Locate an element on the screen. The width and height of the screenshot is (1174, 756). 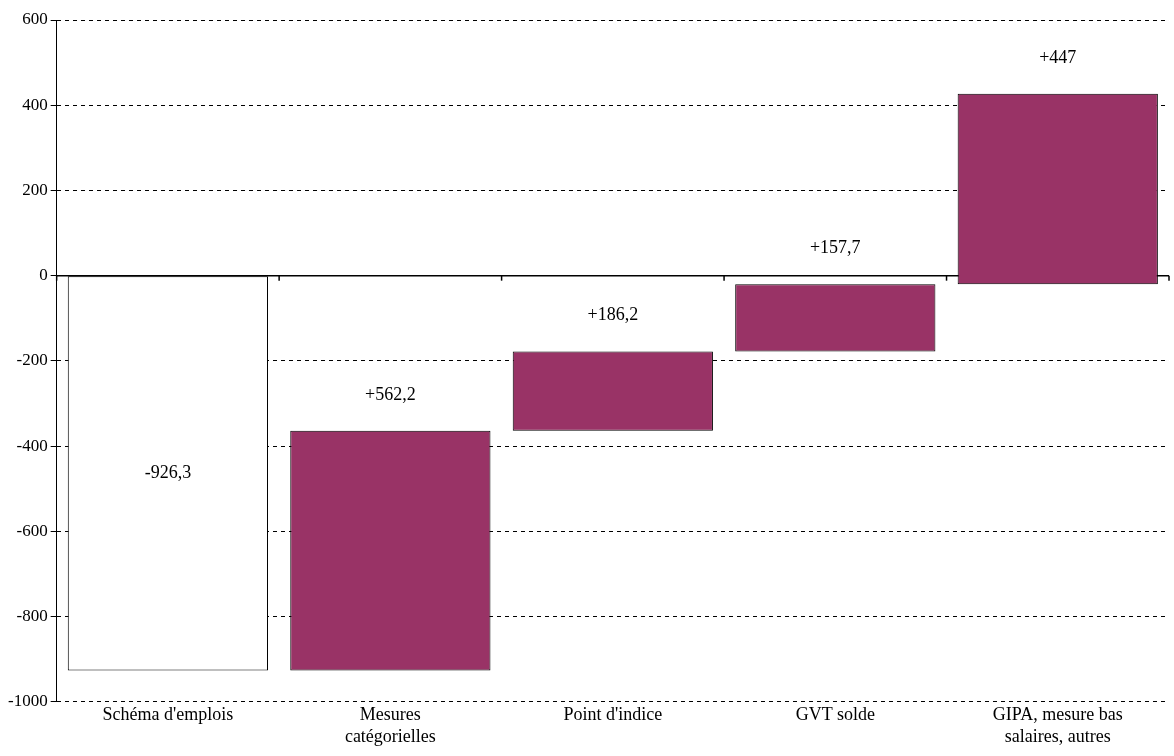
y-tick-label: -1000 is located at coordinates (27, 701).